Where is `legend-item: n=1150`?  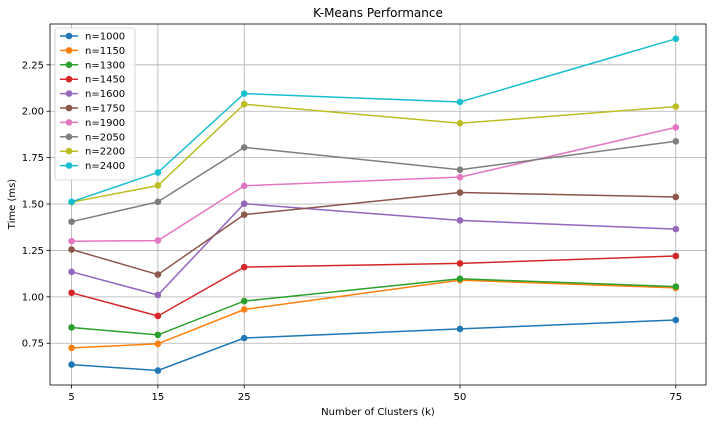 legend-item: n=1150 is located at coordinates (92, 51).